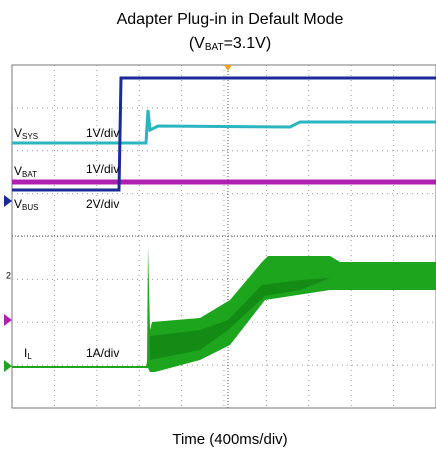 The height and width of the screenshot is (455, 436). Describe the element at coordinates (8, 283) in the screenshot. I see `channel-markers: 2` at that location.